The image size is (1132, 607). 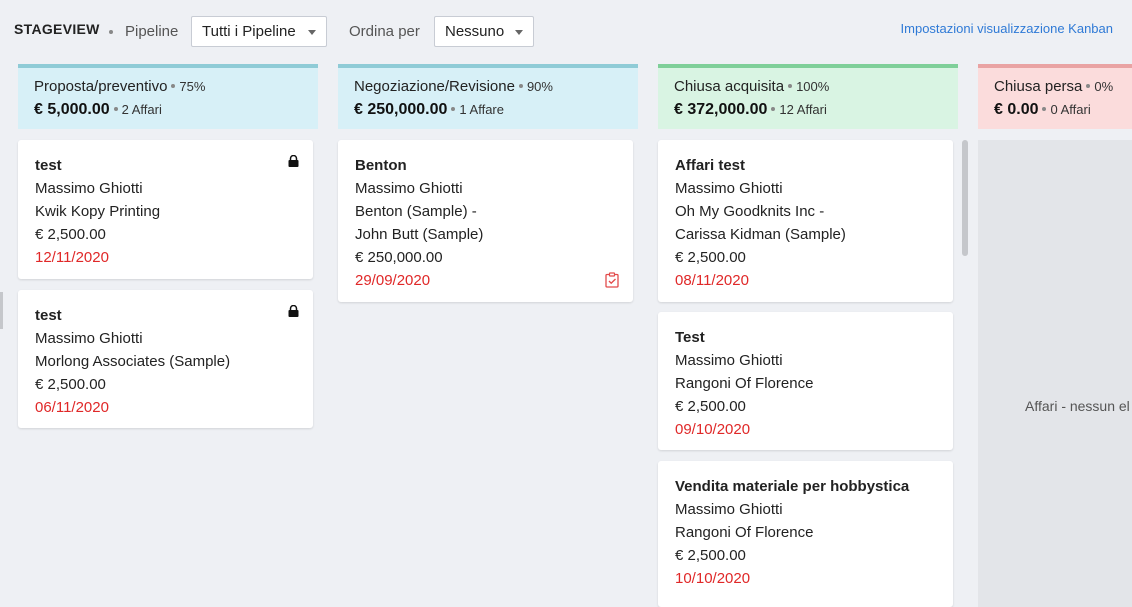 What do you see at coordinates (481, 109) in the screenshot?
I see `column-count: 1 Affare` at bounding box center [481, 109].